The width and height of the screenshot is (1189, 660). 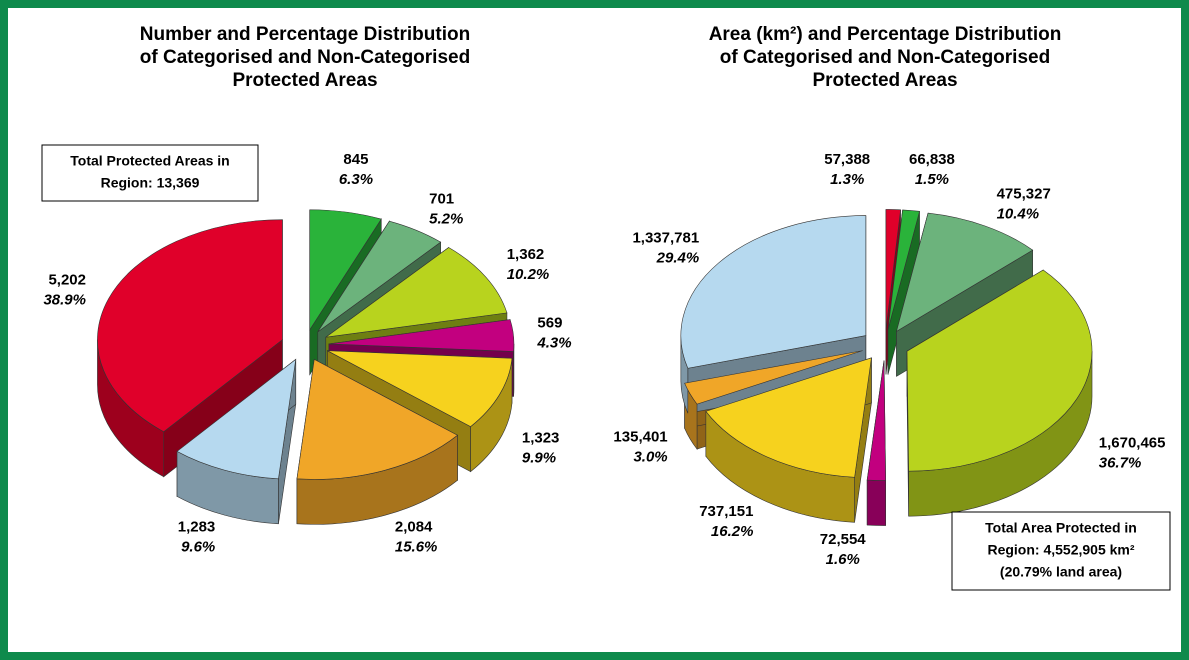 What do you see at coordinates (446, 219) in the screenshot?
I see `percent-label: 5.2%` at bounding box center [446, 219].